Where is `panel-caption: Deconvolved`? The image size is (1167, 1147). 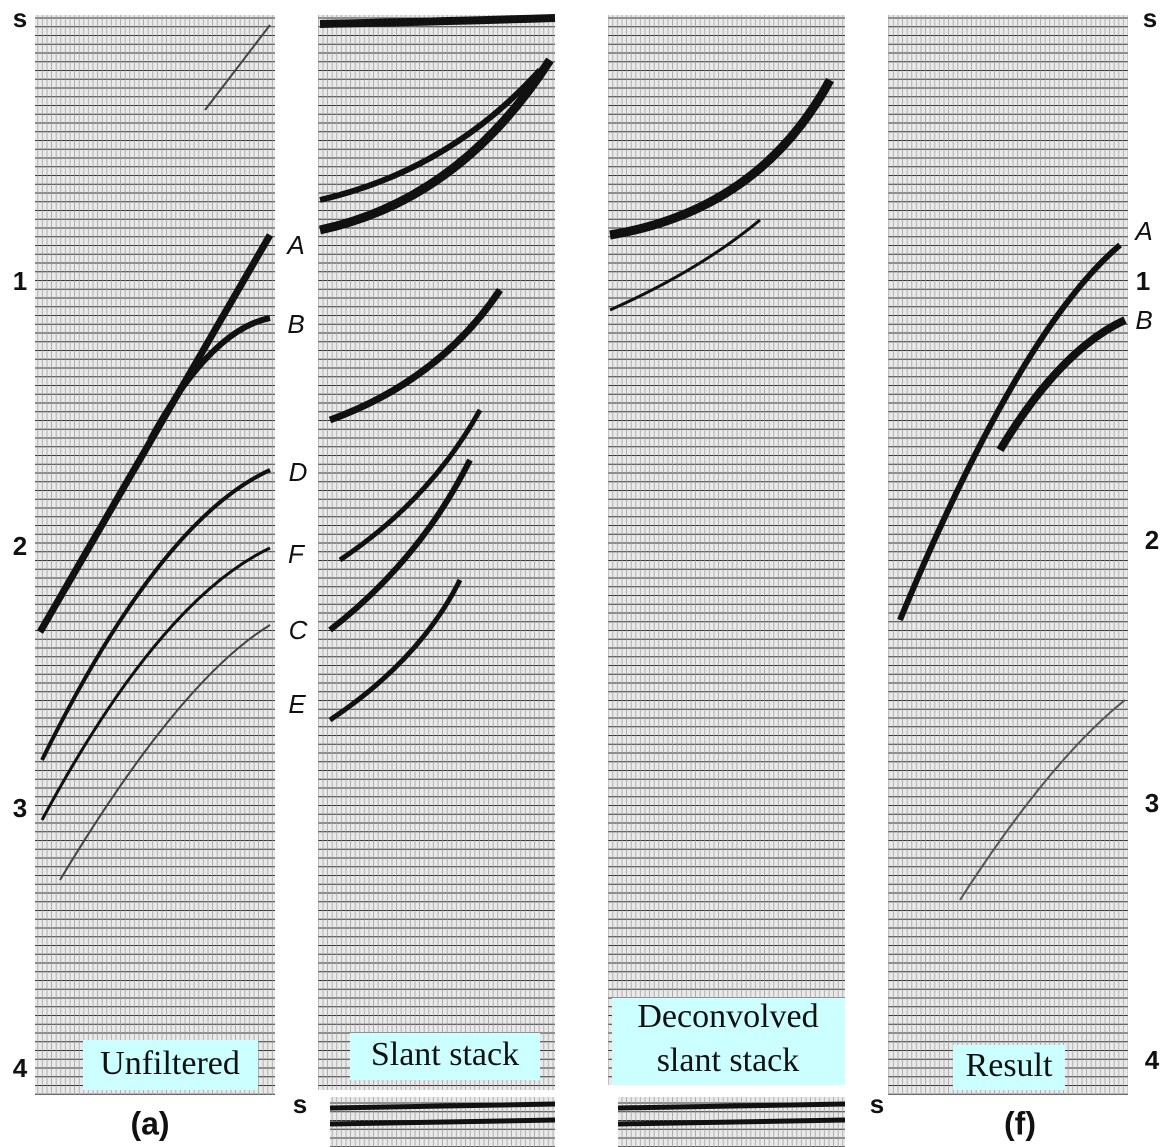 panel-caption: Deconvolved is located at coordinates (727, 1016).